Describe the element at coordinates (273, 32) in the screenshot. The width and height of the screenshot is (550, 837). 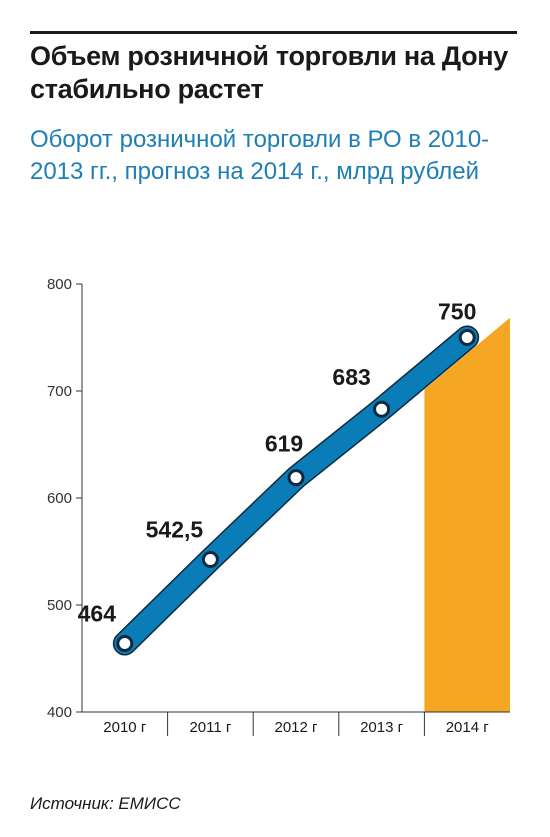
I see `top-rule` at that location.